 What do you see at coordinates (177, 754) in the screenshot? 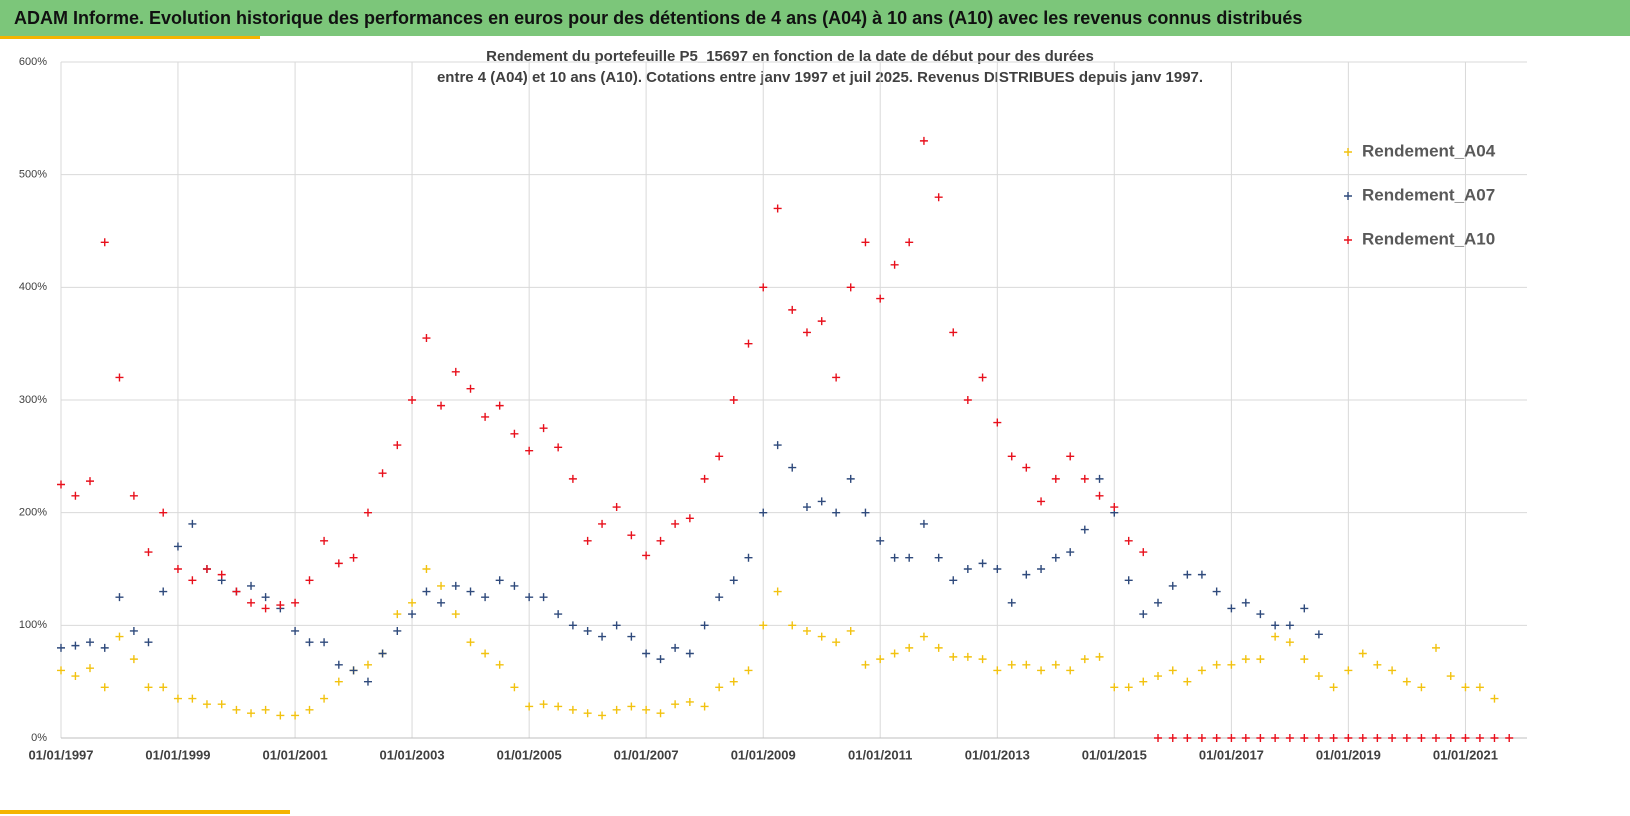
I see `x-tick-label: 01/01/1999` at bounding box center [177, 754].